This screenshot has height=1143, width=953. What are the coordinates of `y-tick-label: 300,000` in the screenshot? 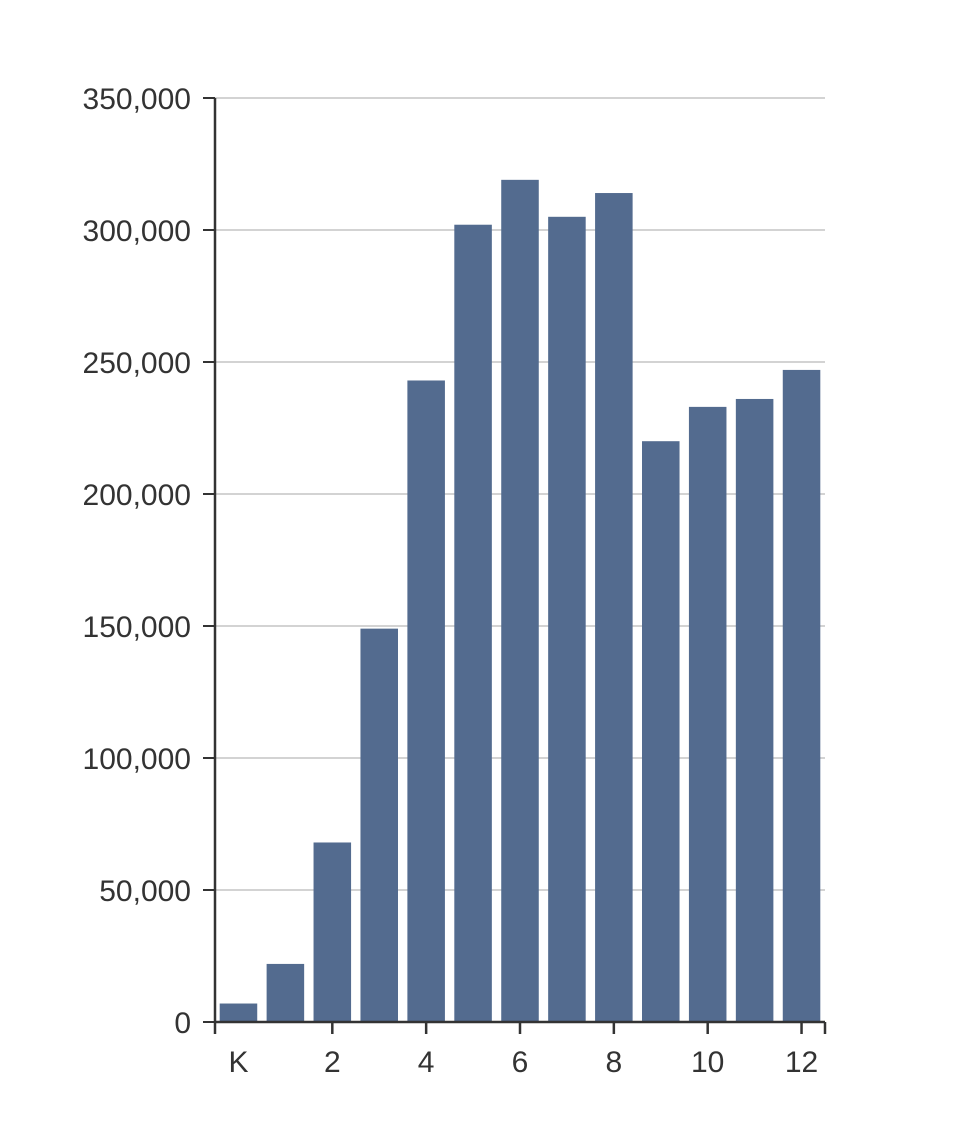 It's located at (137, 231).